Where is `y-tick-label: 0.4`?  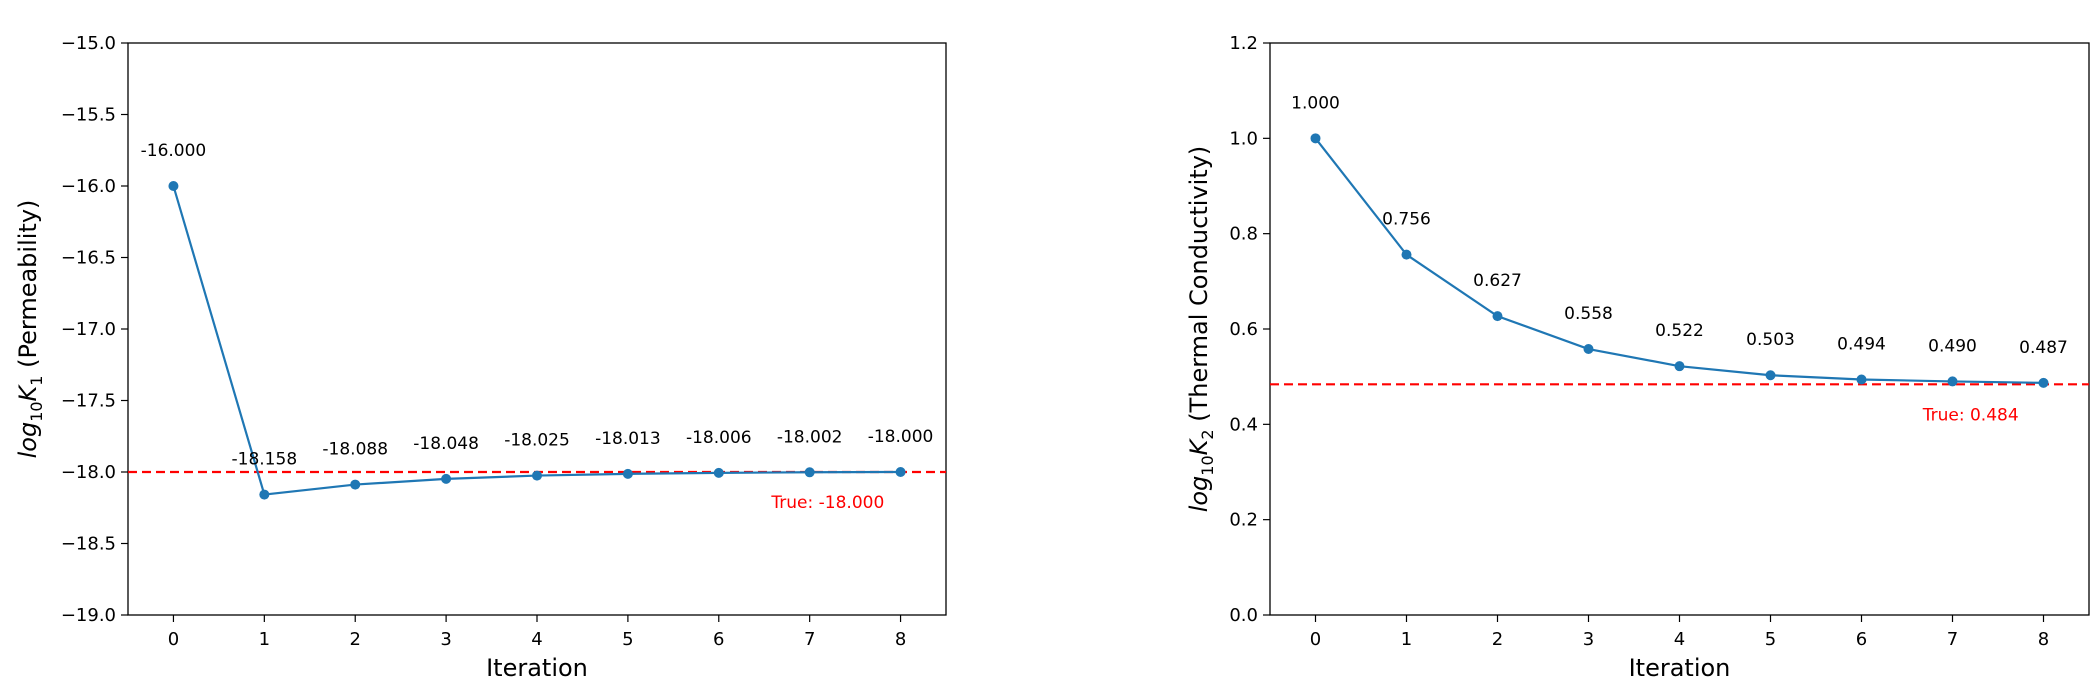
y-tick-label: 0.4 is located at coordinates (1243, 424).